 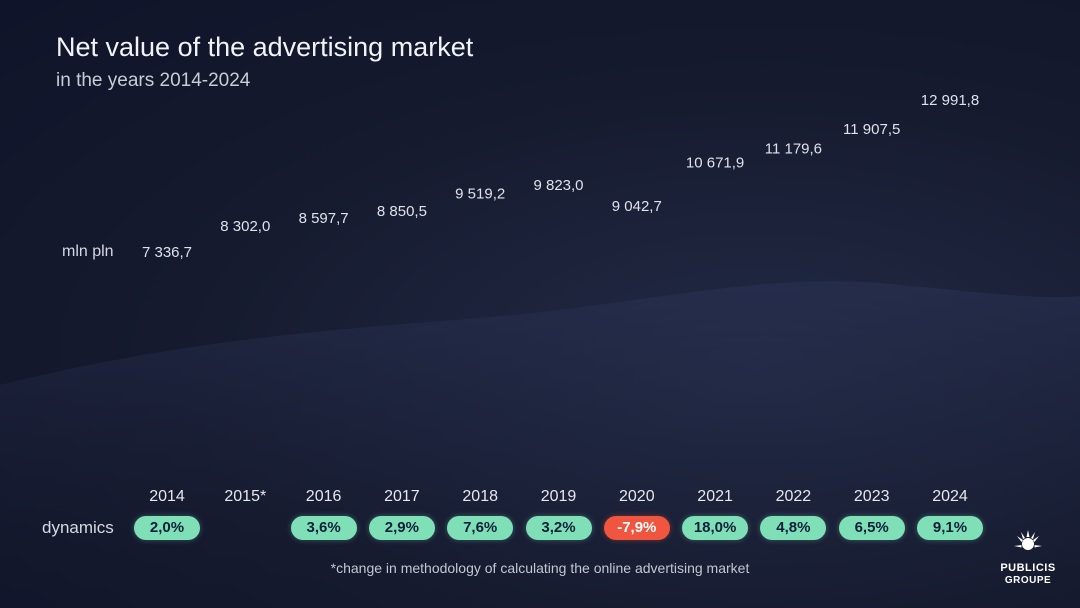 I want to click on chart-title: Net value of the advertising market, so click(x=265, y=47).